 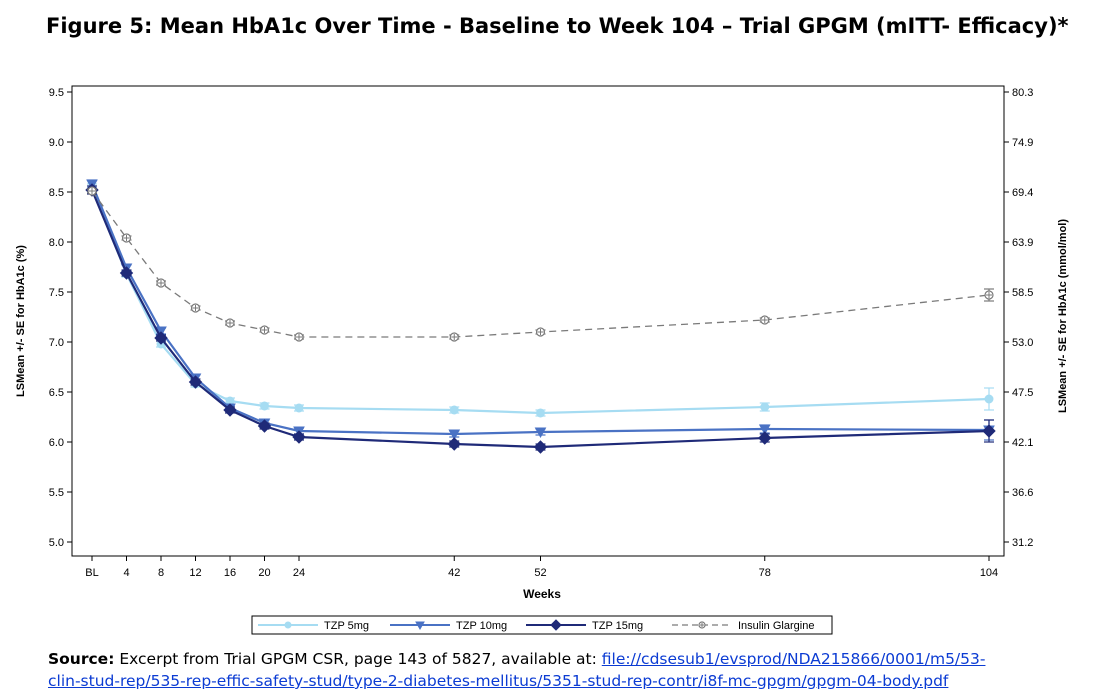 What do you see at coordinates (161, 573) in the screenshot?
I see `x-tick-label: 8` at bounding box center [161, 573].